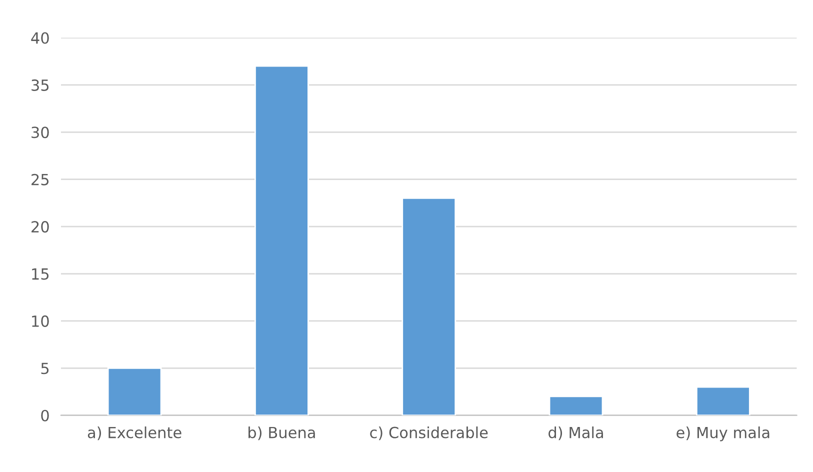  Describe the element at coordinates (723, 434) in the screenshot. I see `x-tick-label: e) Muy mala` at that location.